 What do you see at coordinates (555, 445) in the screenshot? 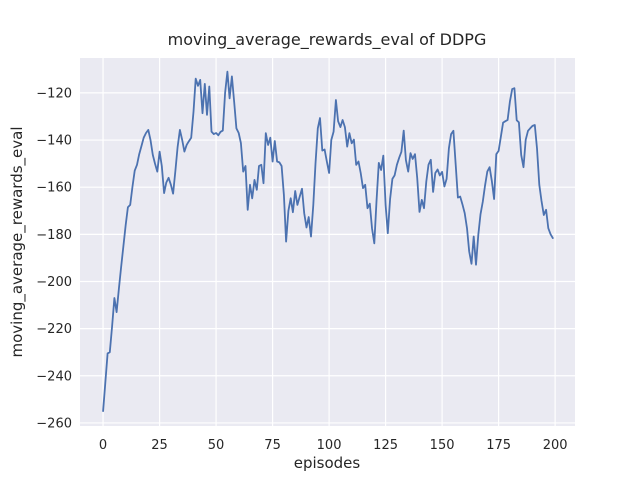
I see `x-tick-label: 200` at bounding box center [555, 445].